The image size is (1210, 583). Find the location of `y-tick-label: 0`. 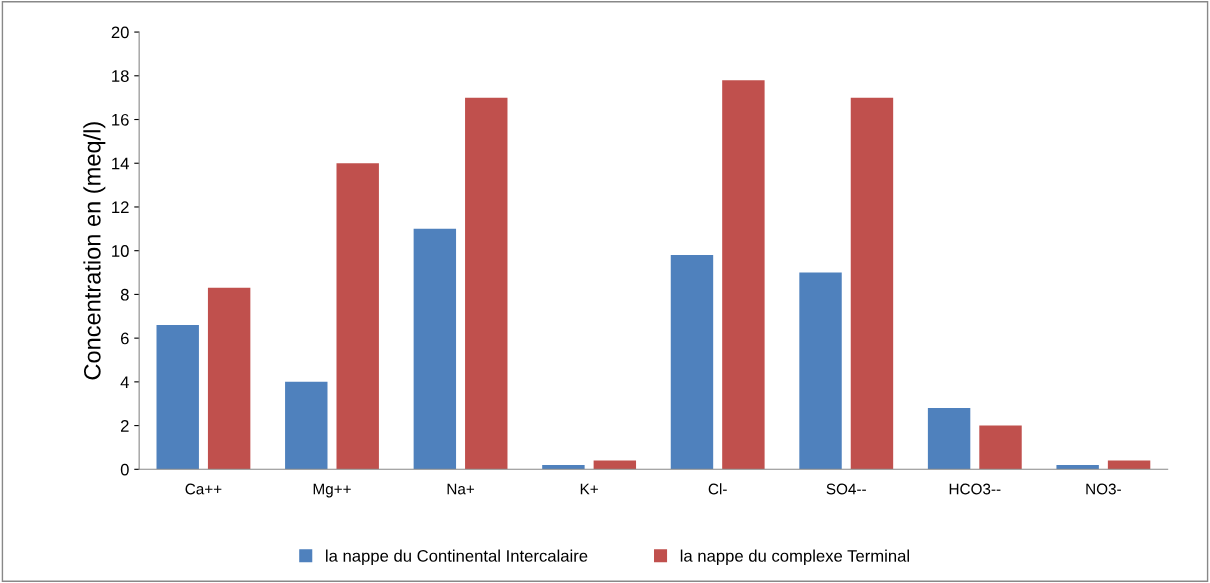

y-tick-label: 0 is located at coordinates (124, 469).